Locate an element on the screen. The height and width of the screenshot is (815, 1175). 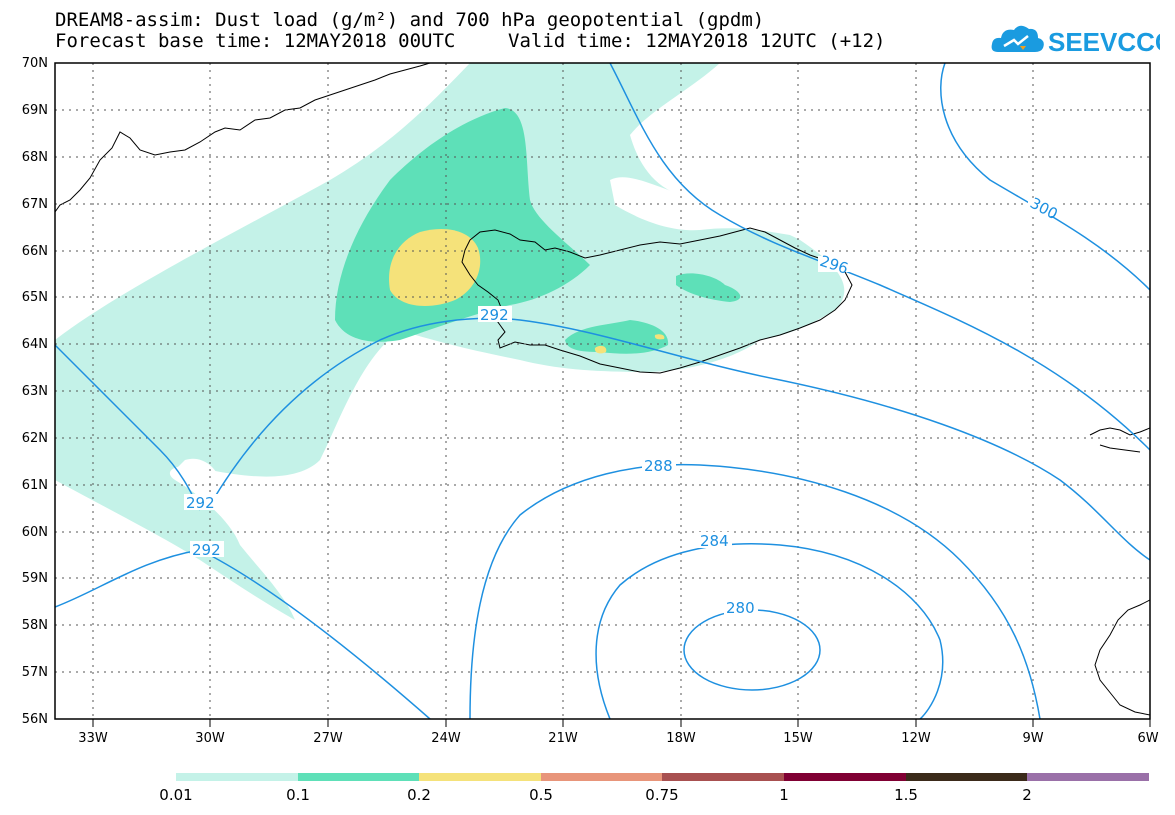
lat-label: 58N is located at coordinates (34, 625).